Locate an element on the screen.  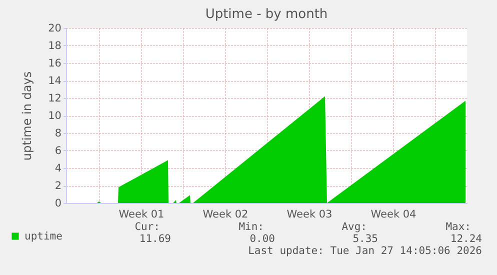
text: 0.00 is located at coordinates (262, 239).